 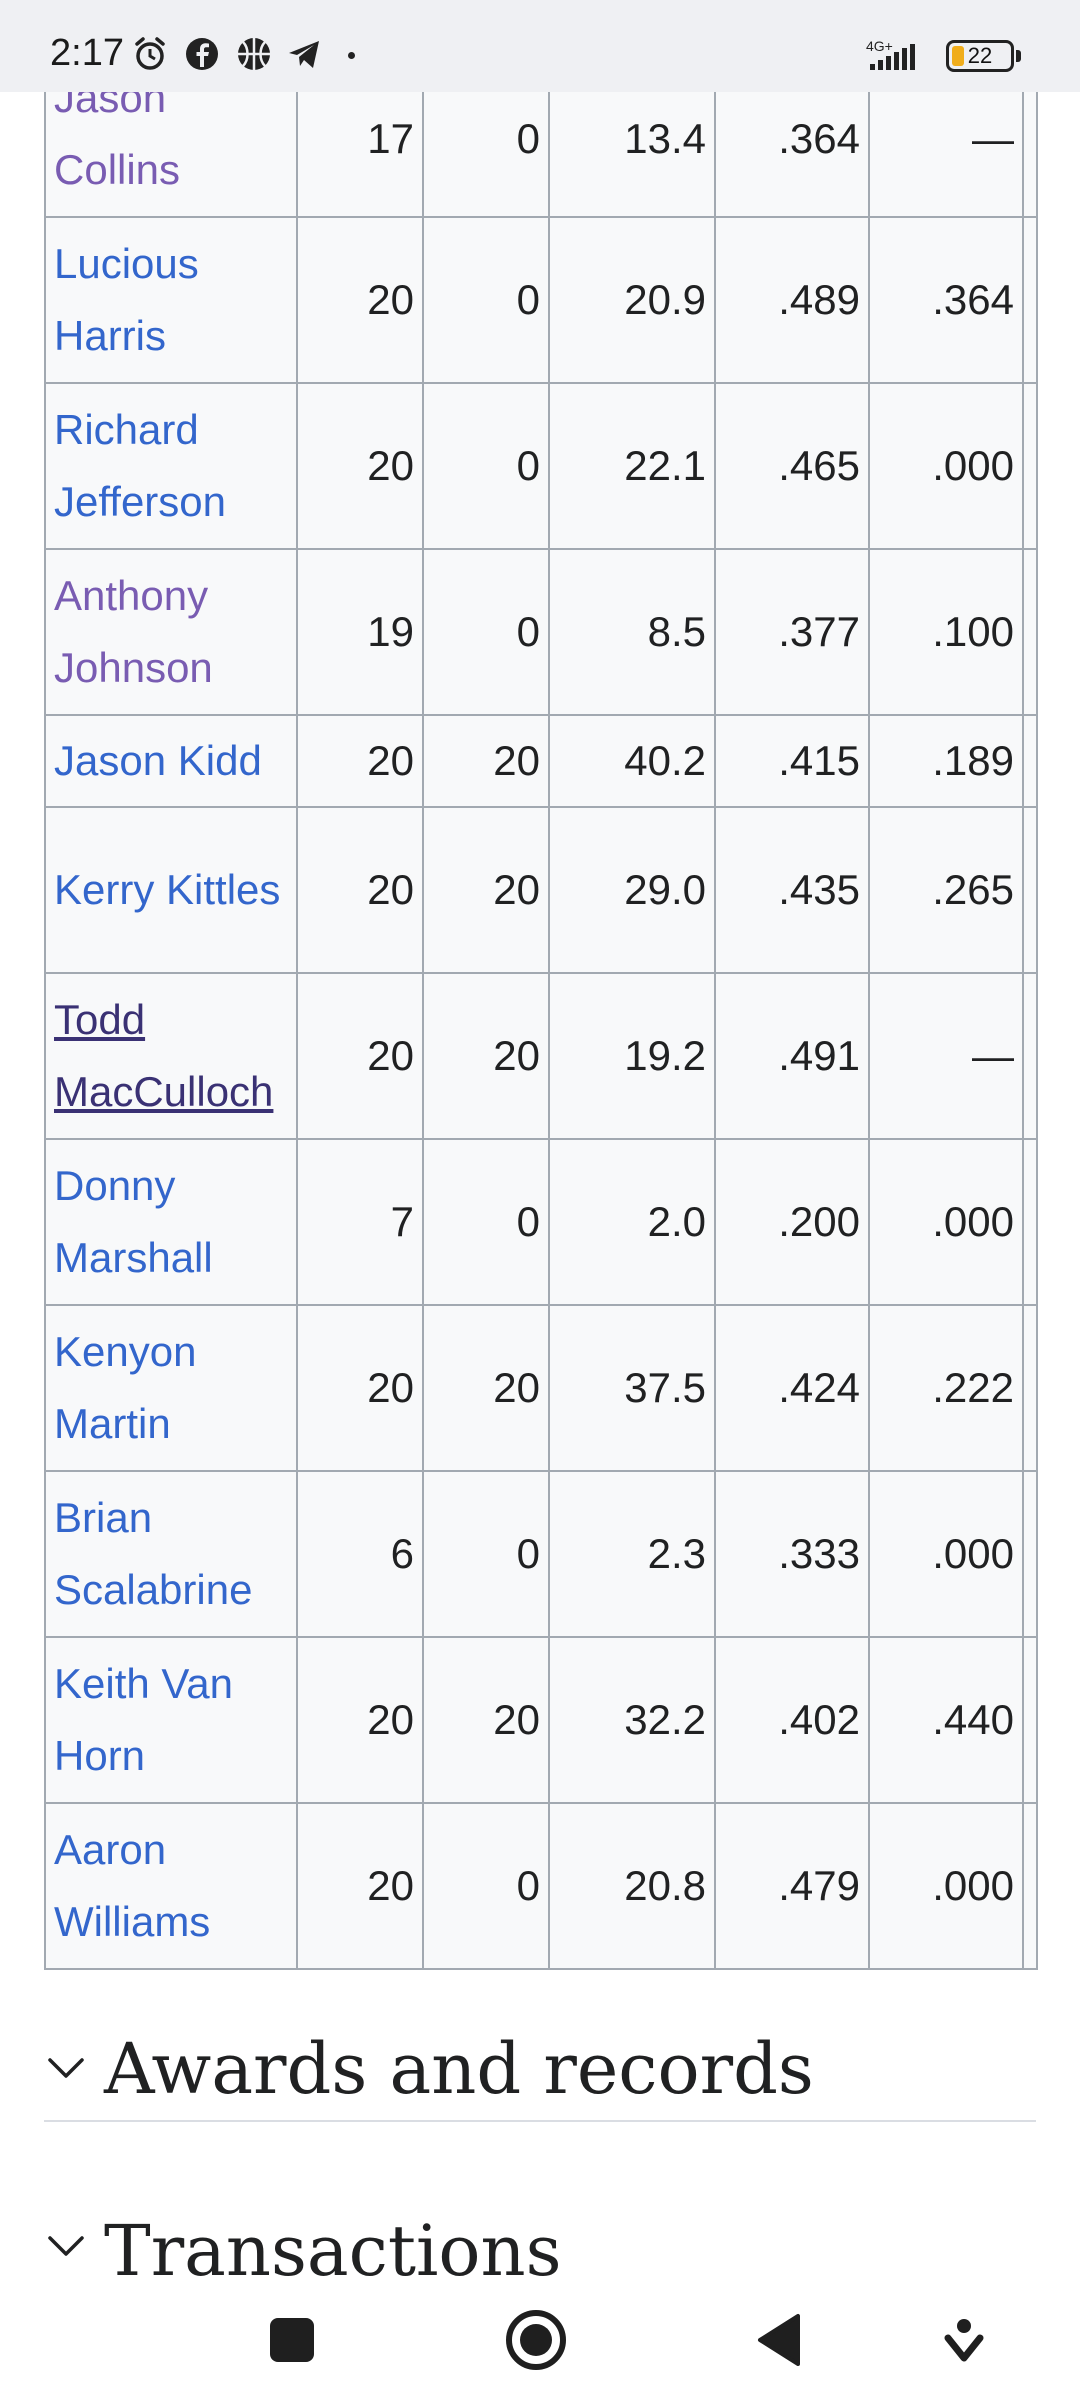 What do you see at coordinates (126, 299) in the screenshot?
I see `player-link: Lucious Harris` at bounding box center [126, 299].